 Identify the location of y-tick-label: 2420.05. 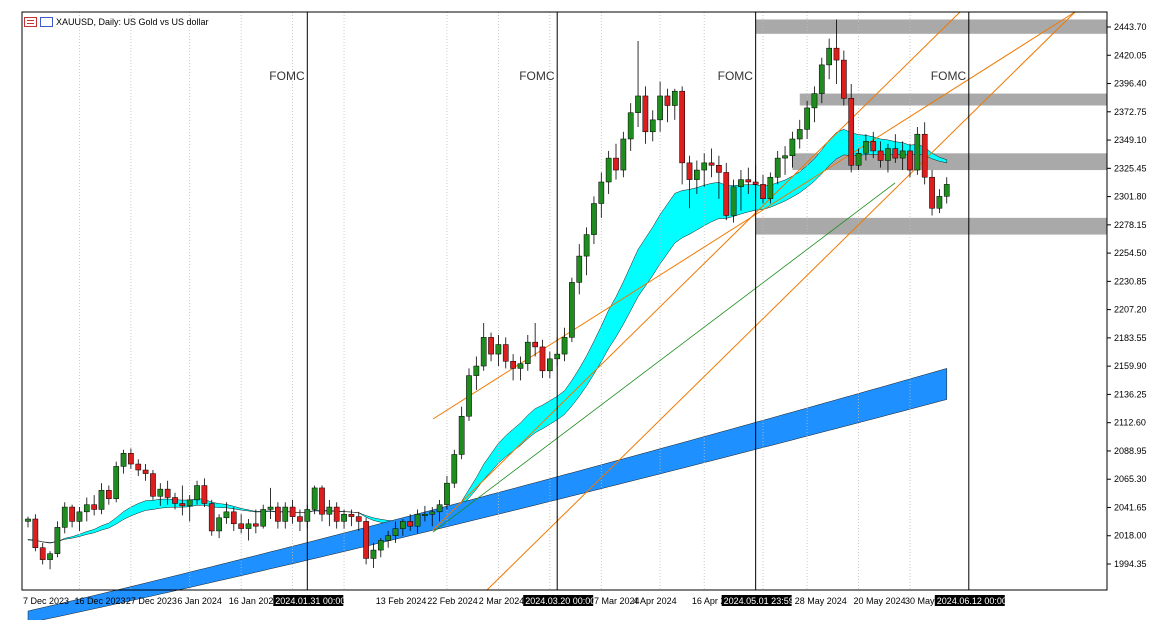
(1130, 55).